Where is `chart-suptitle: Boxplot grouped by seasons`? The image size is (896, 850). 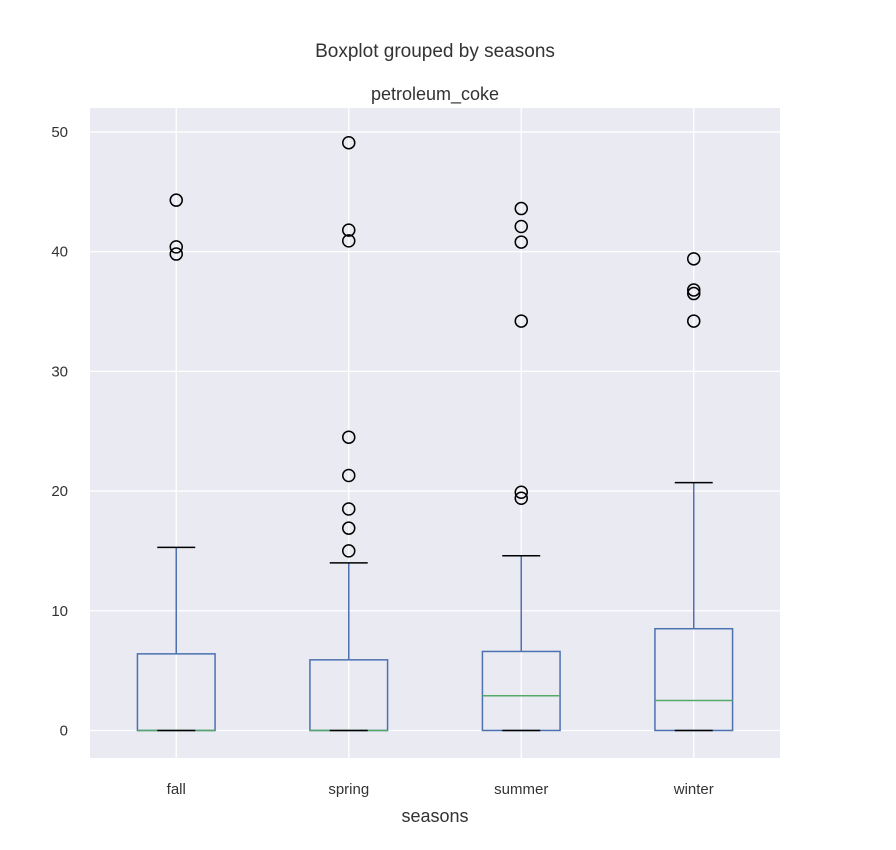
chart-suptitle: Boxplot grouped by seasons is located at coordinates (435, 51).